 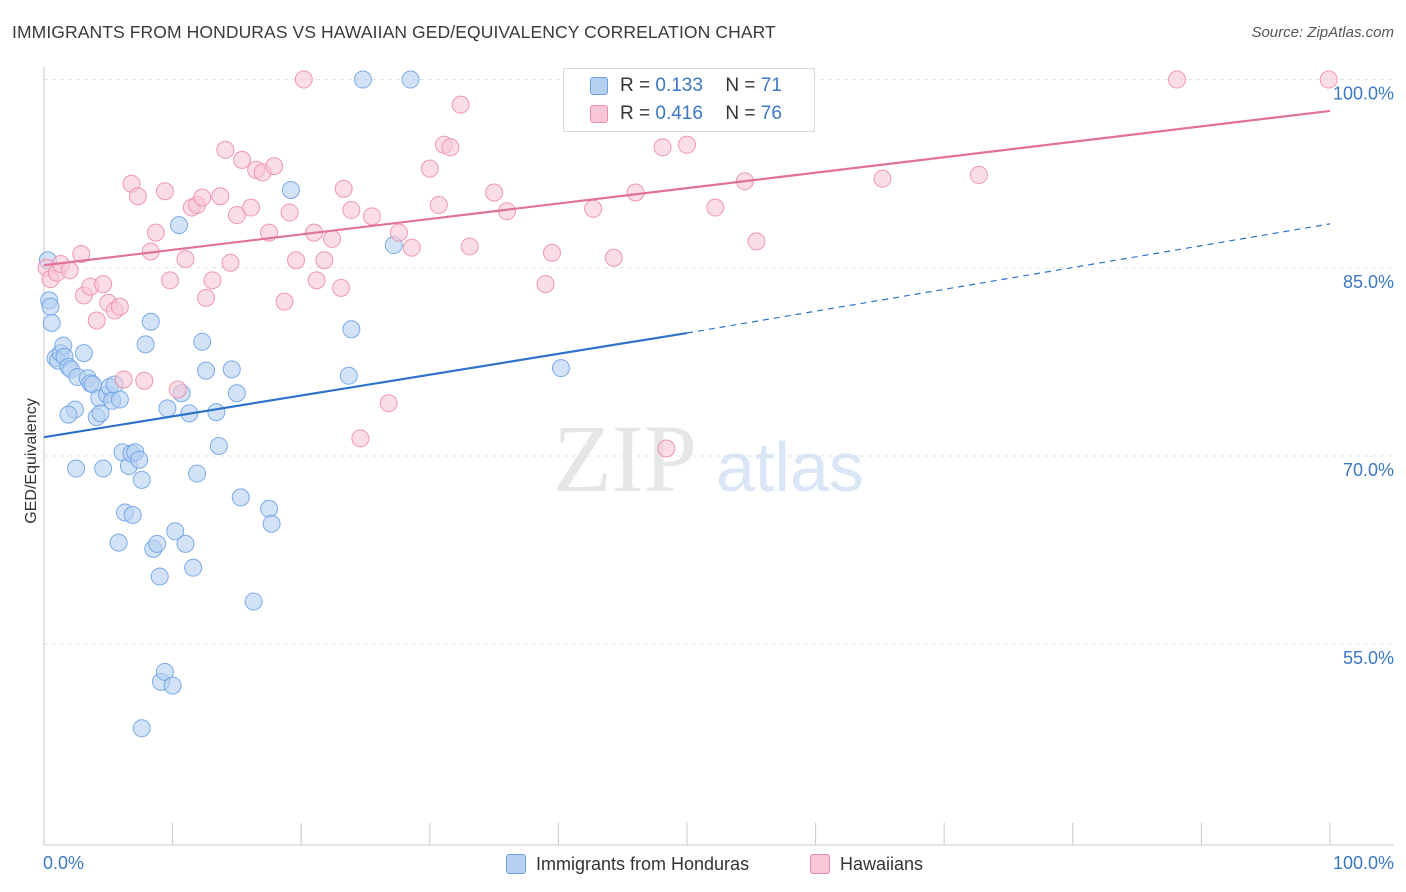 I want to click on bottom-legend-swatch-hawaiians, so click(x=820, y=864).